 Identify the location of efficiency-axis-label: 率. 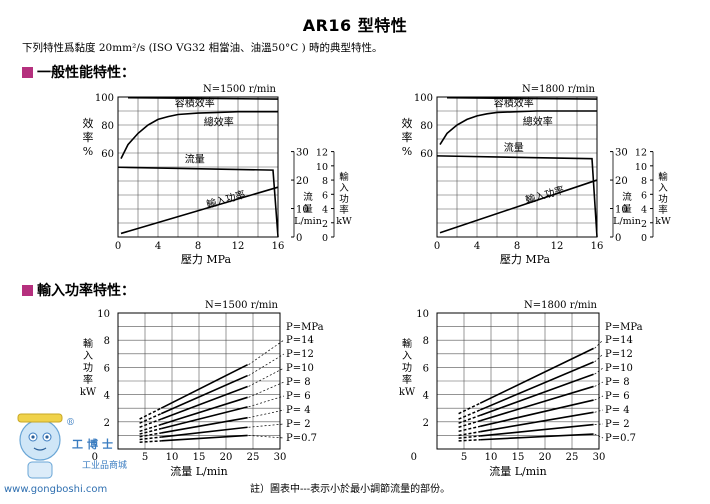
(88, 137).